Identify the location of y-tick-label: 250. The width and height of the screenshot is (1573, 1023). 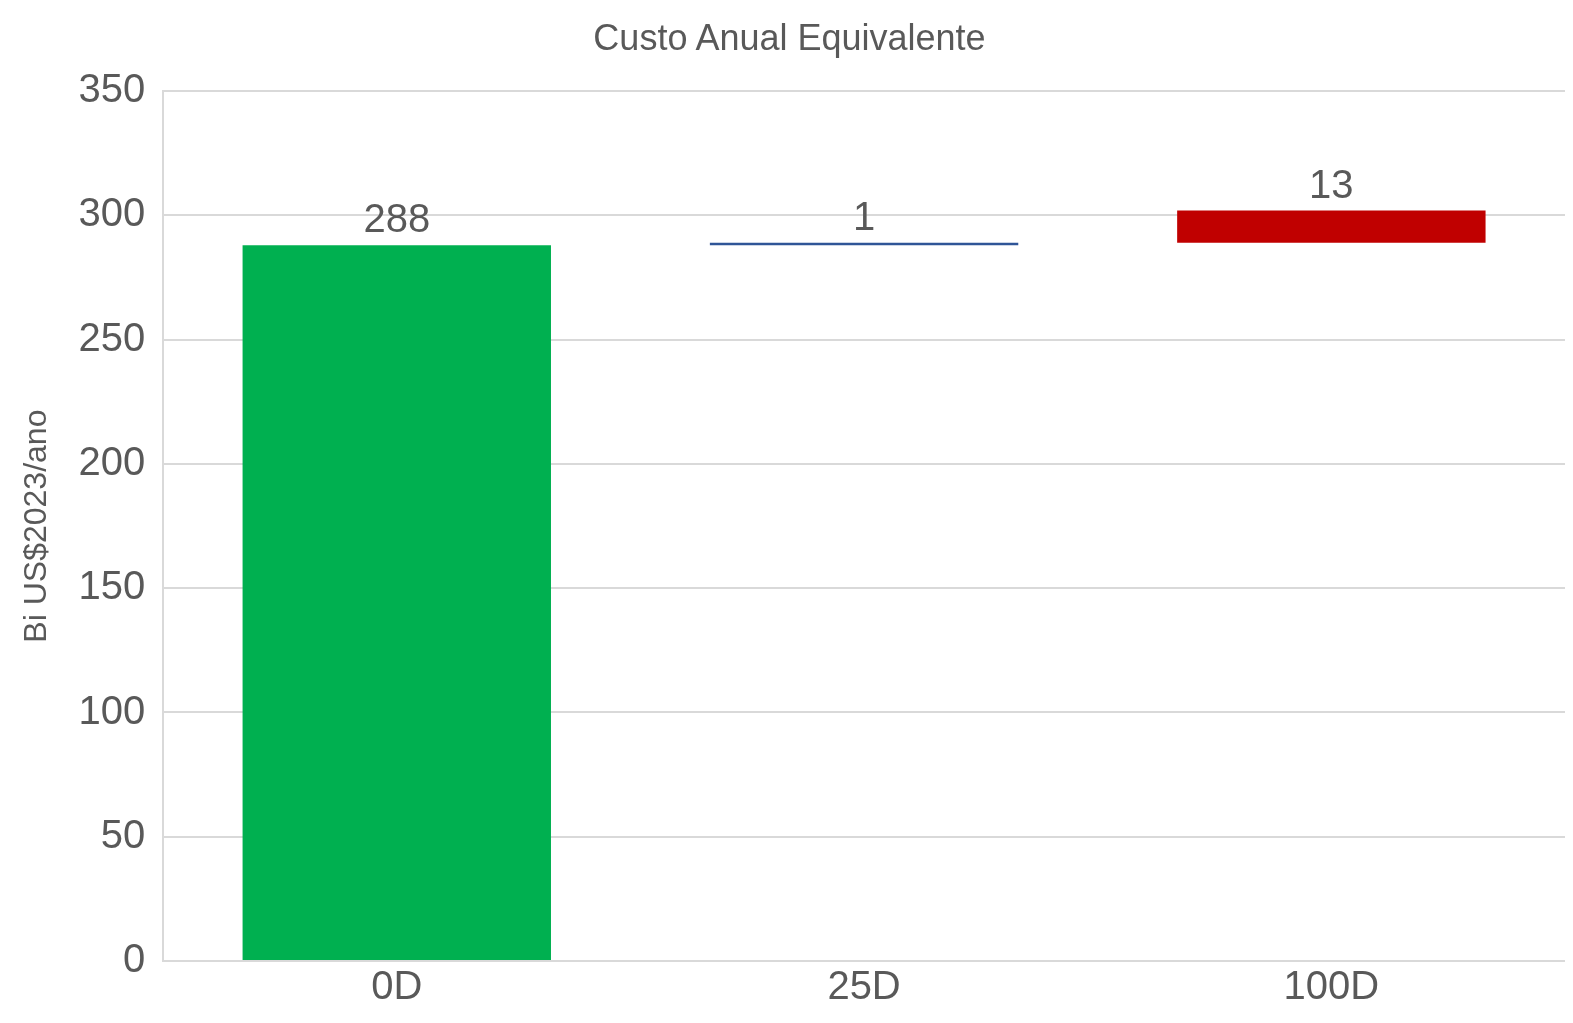
(112, 336).